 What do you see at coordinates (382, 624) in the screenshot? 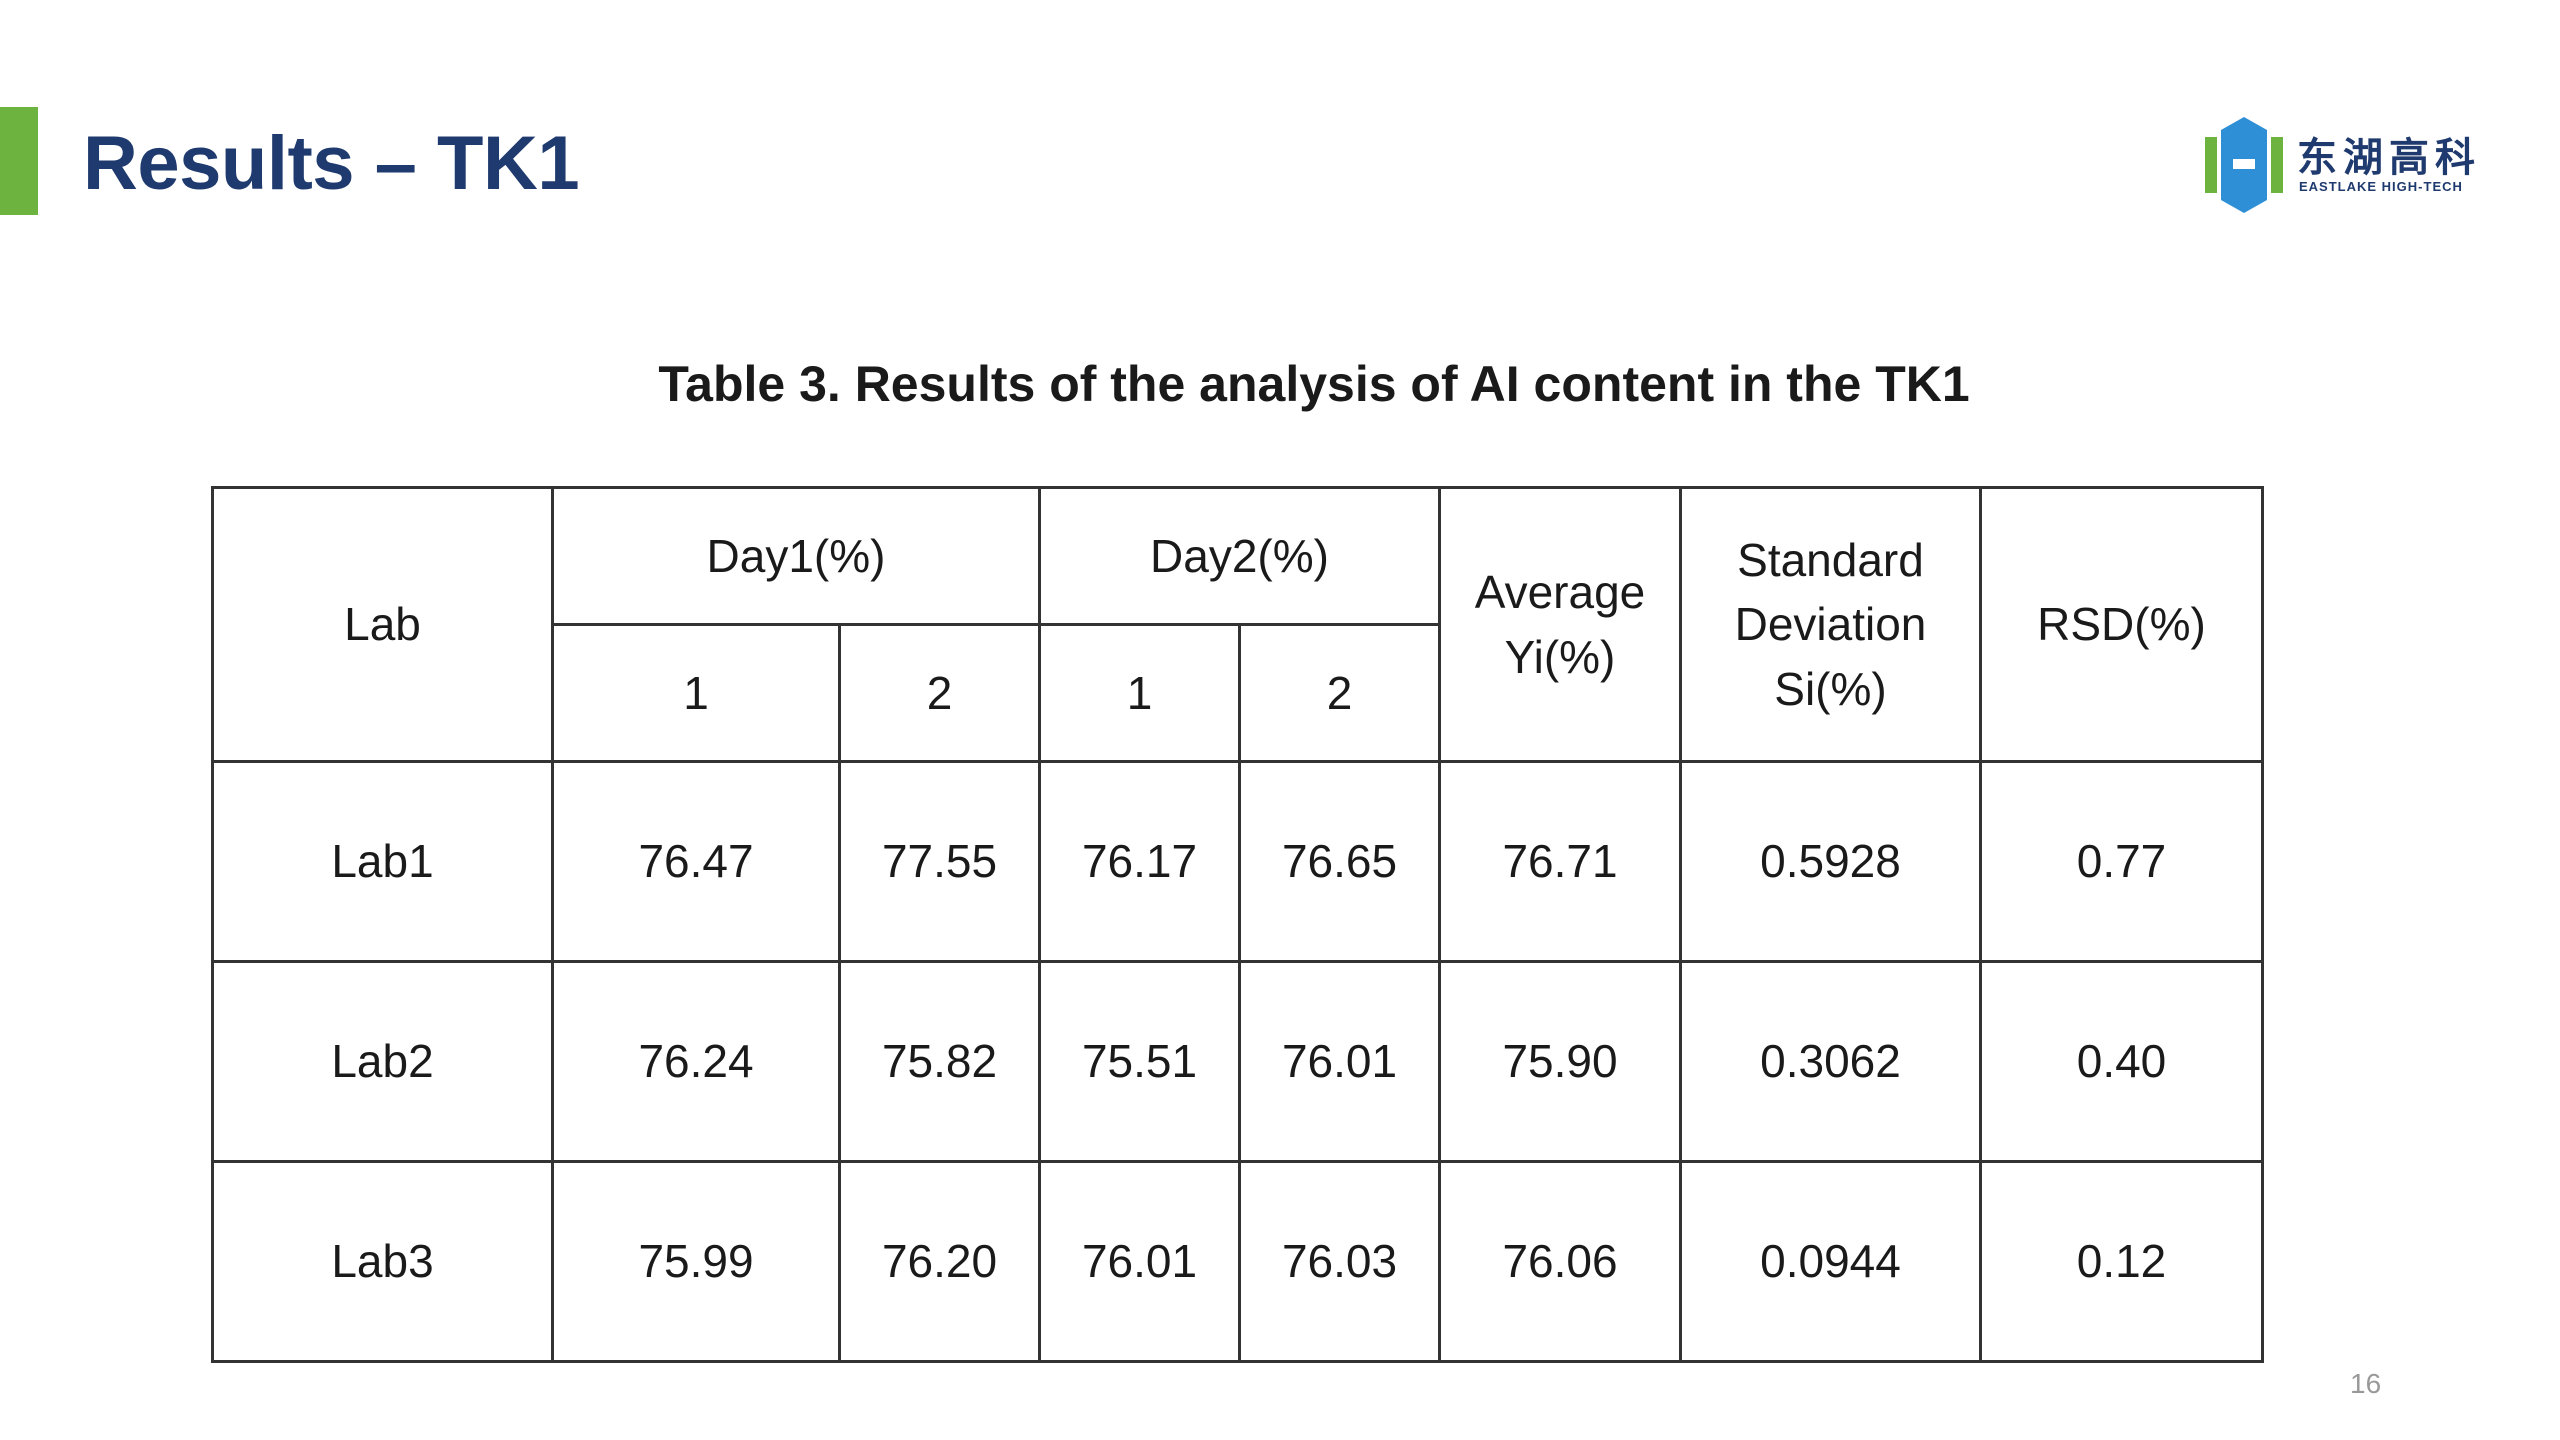
I see `header-lab: Lab` at bounding box center [382, 624].